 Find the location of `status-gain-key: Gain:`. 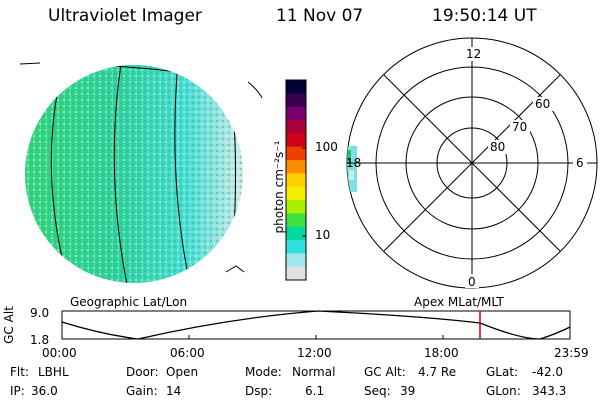

status-gain-key: Gain: is located at coordinates (142, 391).